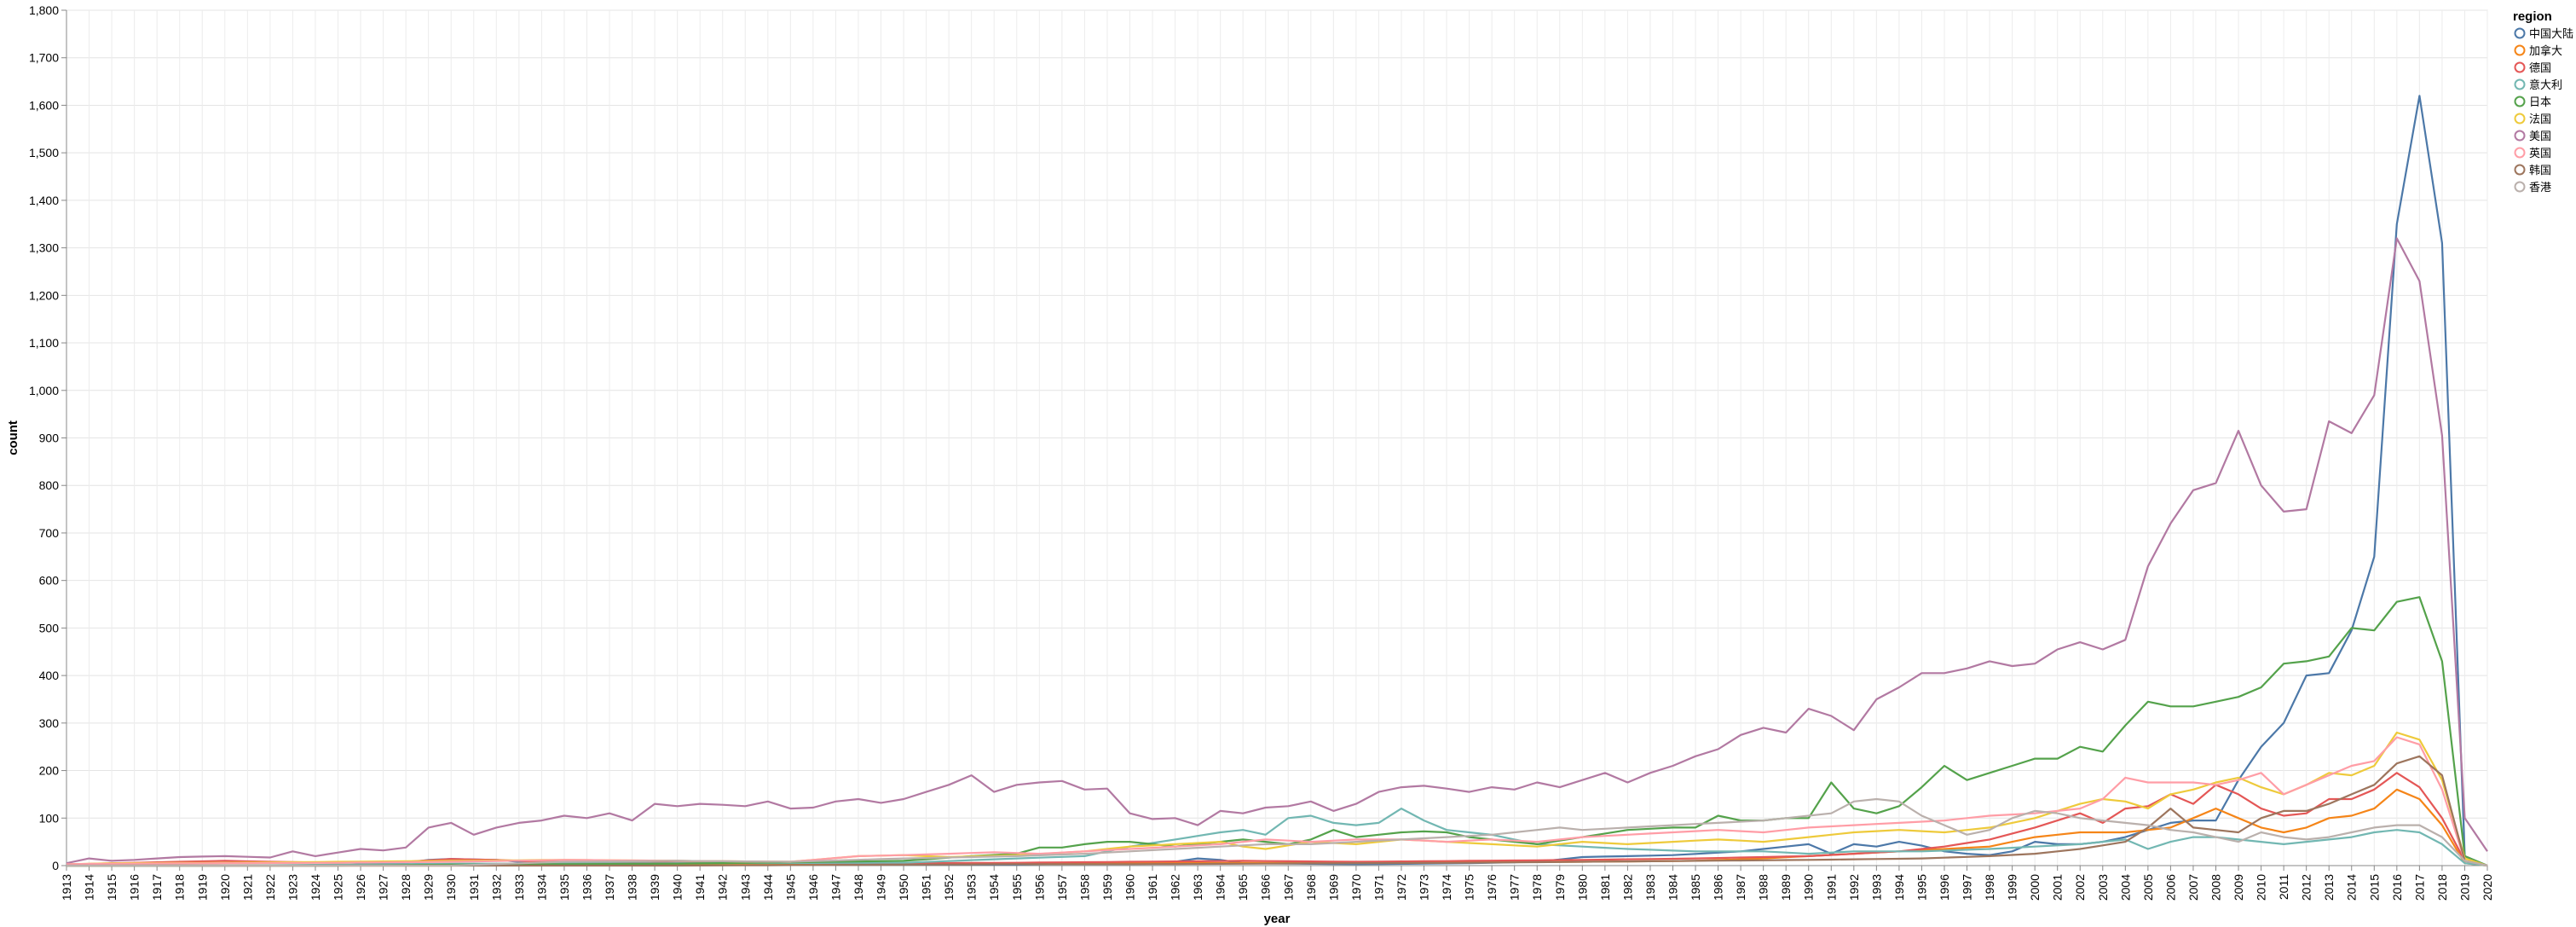 Image resolution: width=2576 pixels, height=927 pixels. What do you see at coordinates (994, 888) in the screenshot?
I see `x-tick-label: 1954` at bounding box center [994, 888].